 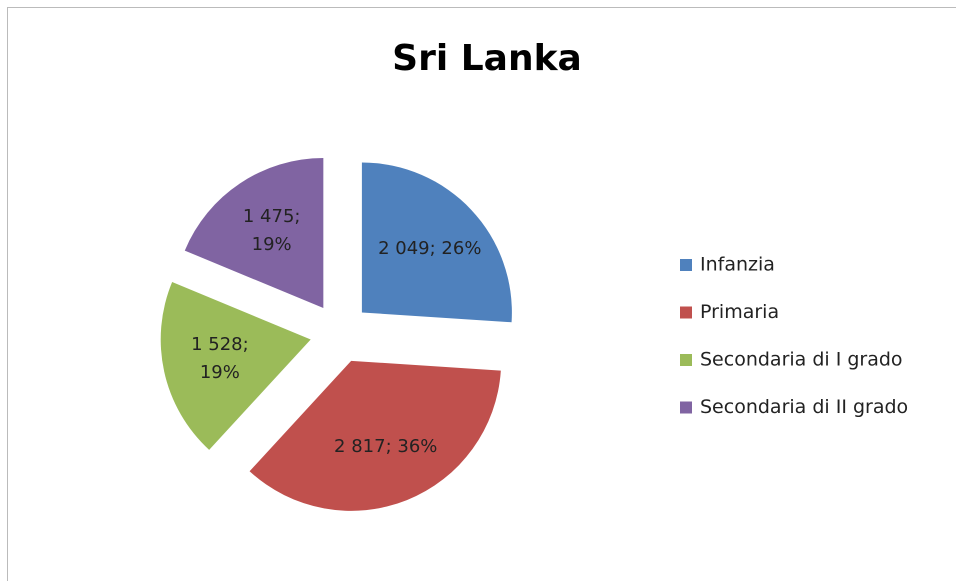 What do you see at coordinates (271, 230) in the screenshot?
I see `data-label: 1 475; 19%` at bounding box center [271, 230].